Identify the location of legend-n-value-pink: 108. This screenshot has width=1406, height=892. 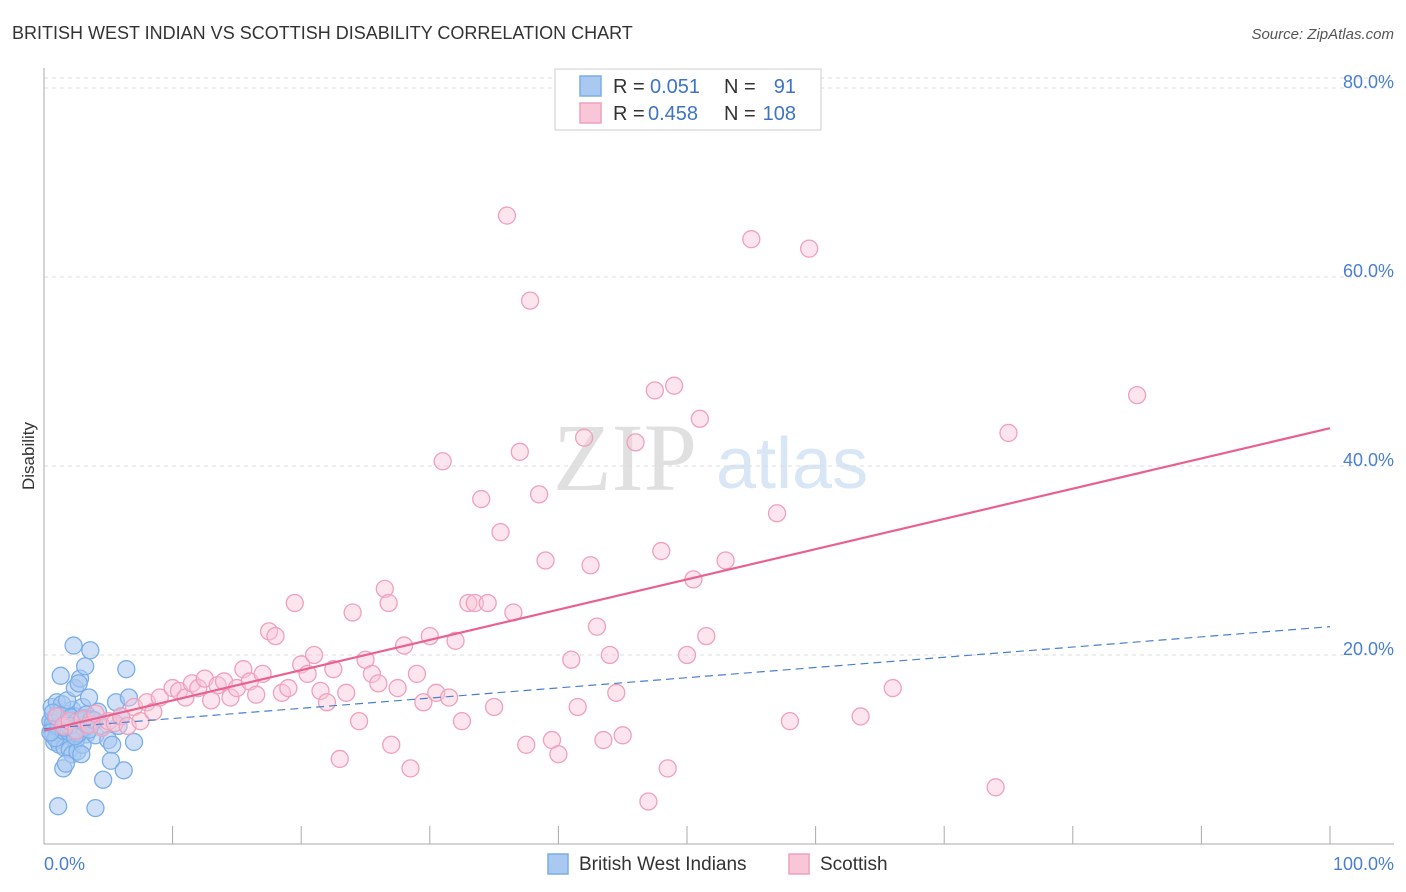
(779, 114).